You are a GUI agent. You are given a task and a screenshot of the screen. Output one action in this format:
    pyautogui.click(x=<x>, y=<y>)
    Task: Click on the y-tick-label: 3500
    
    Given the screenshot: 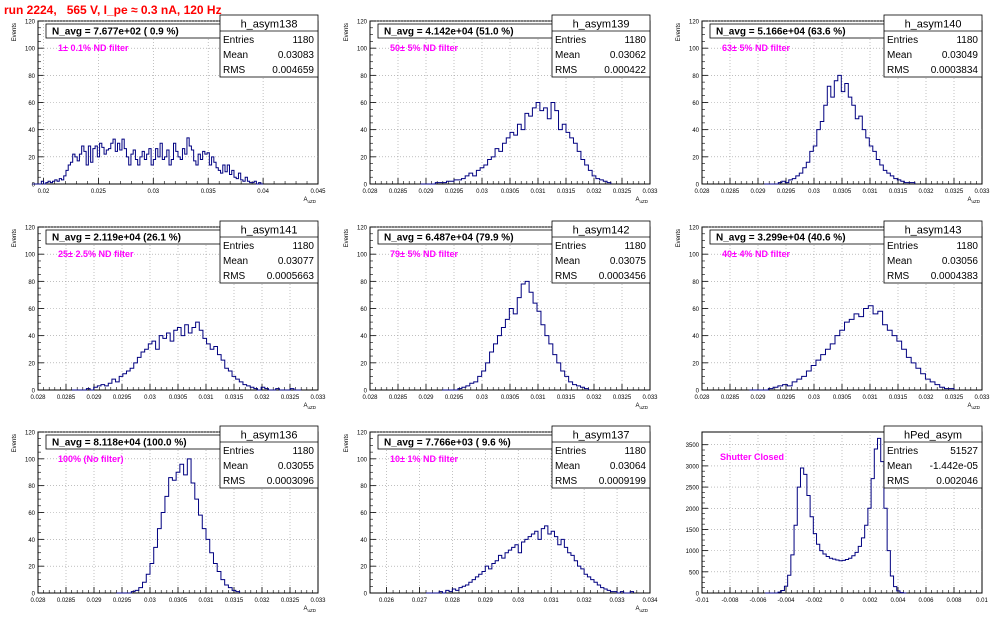 What is the action you would take?
    pyautogui.click(x=693, y=446)
    